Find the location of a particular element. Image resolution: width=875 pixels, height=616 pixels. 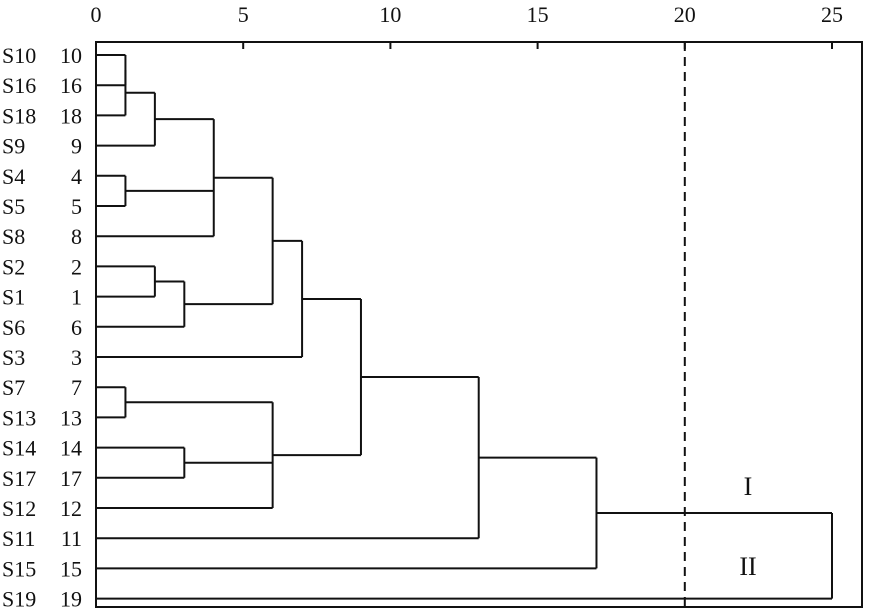

leaf-sample-label: S9 is located at coordinates (13, 146).